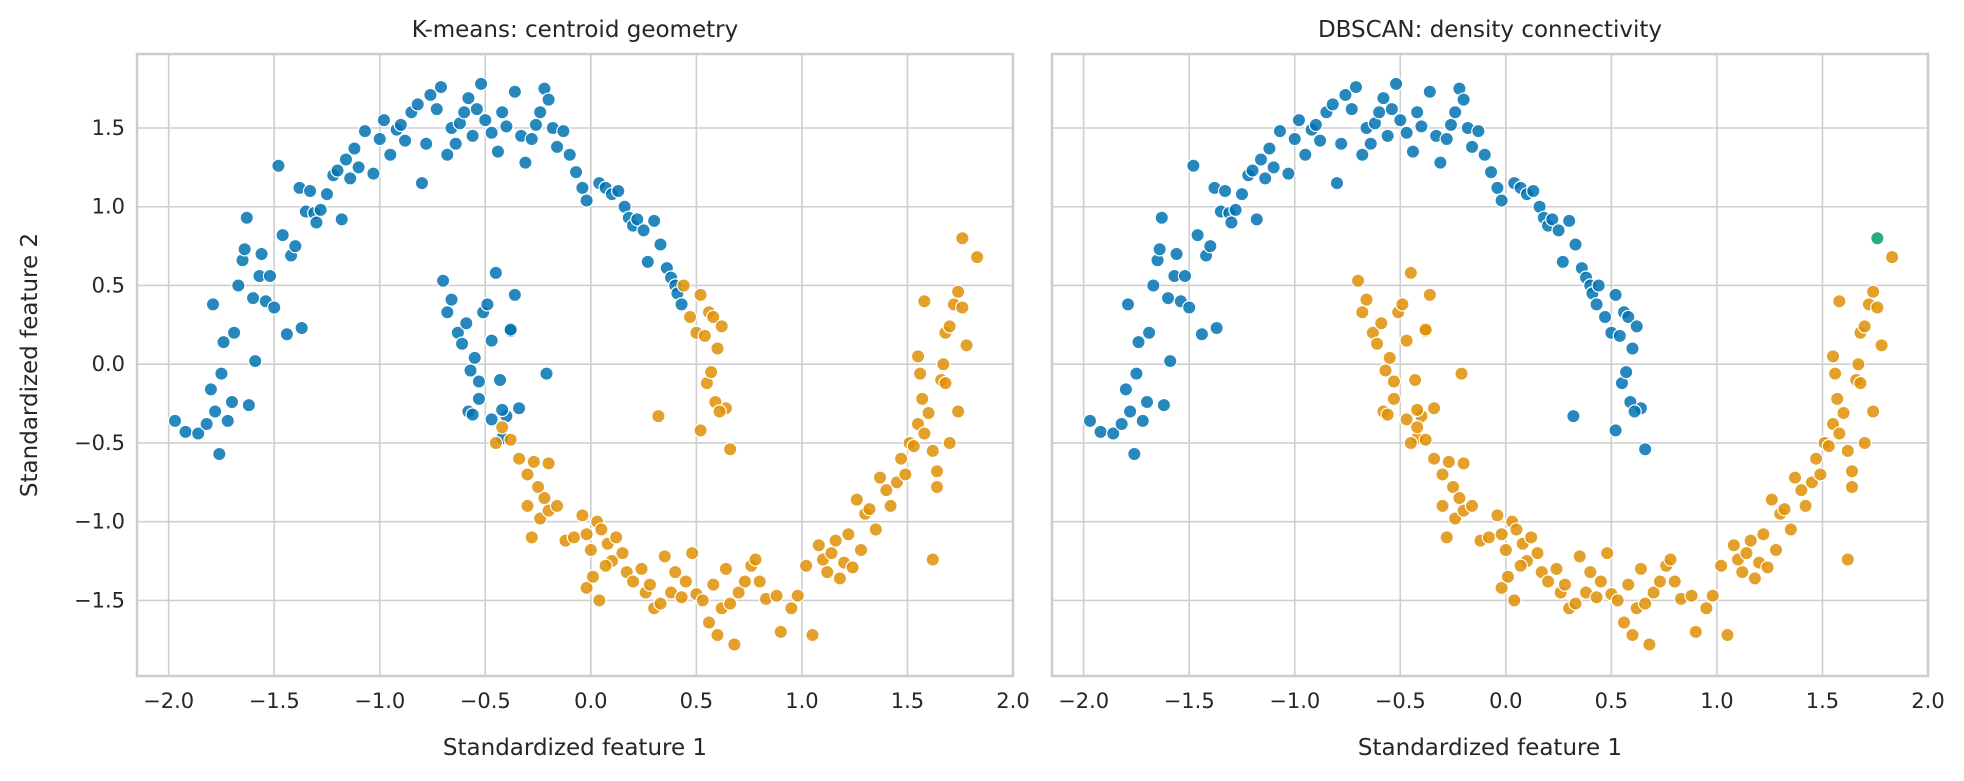 This screenshot has width=1964, height=781. What do you see at coordinates (485, 701) in the screenshot?
I see `kmeans-x-tick-label: −0.5` at bounding box center [485, 701].